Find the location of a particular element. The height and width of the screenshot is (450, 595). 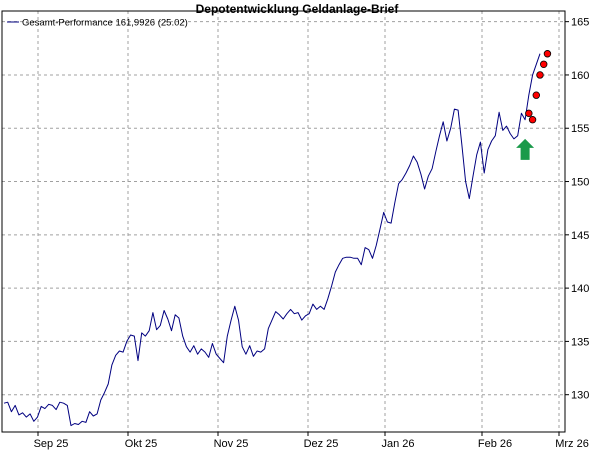

y-tick-label: 140 is located at coordinates (580, 289).